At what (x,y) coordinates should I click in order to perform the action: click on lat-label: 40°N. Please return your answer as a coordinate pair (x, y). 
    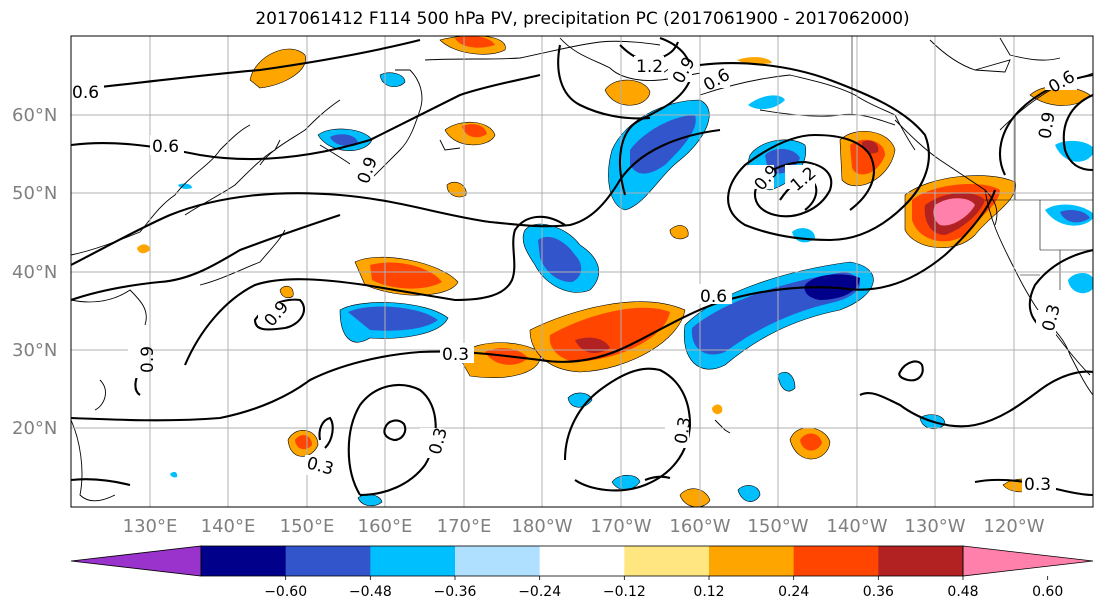
    Looking at the image, I should click on (34, 272).